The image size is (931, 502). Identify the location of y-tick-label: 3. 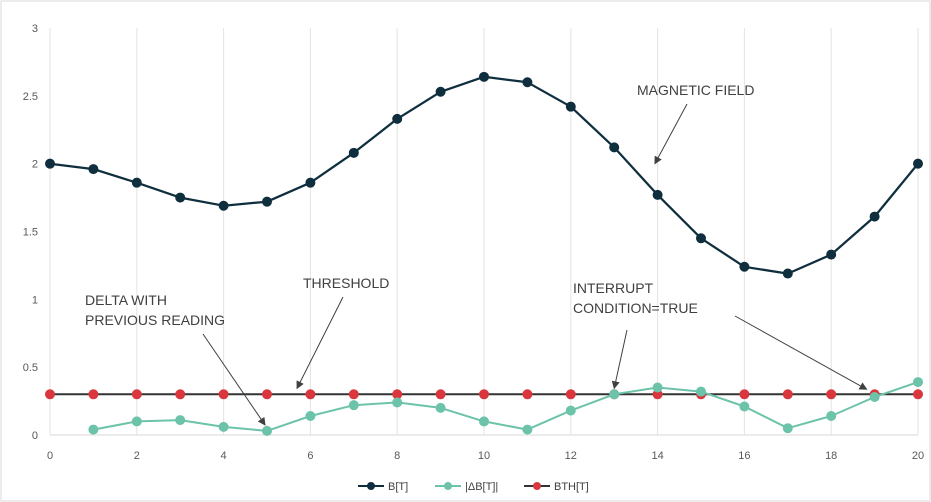
(35, 29).